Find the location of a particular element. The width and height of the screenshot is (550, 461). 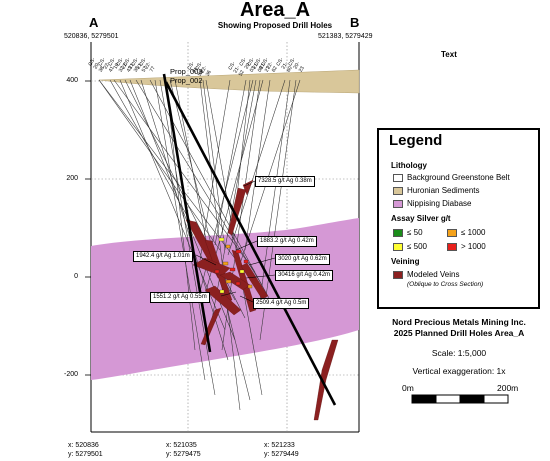

huronian-sediments-unit is located at coordinates (229, 81).